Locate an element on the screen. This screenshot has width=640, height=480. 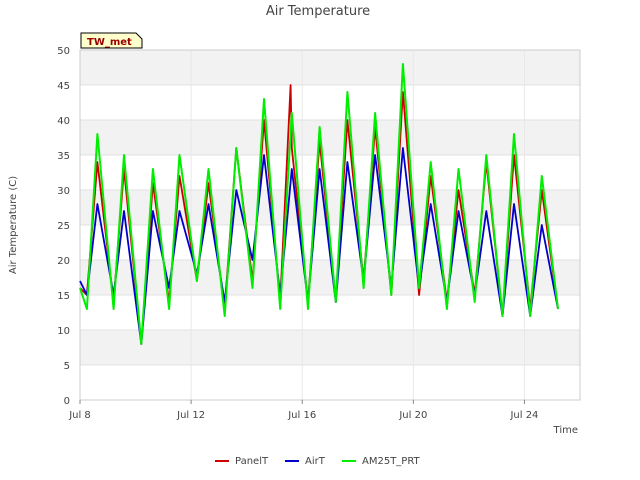
legend-label: AM25T_PRT is located at coordinates (391, 461).